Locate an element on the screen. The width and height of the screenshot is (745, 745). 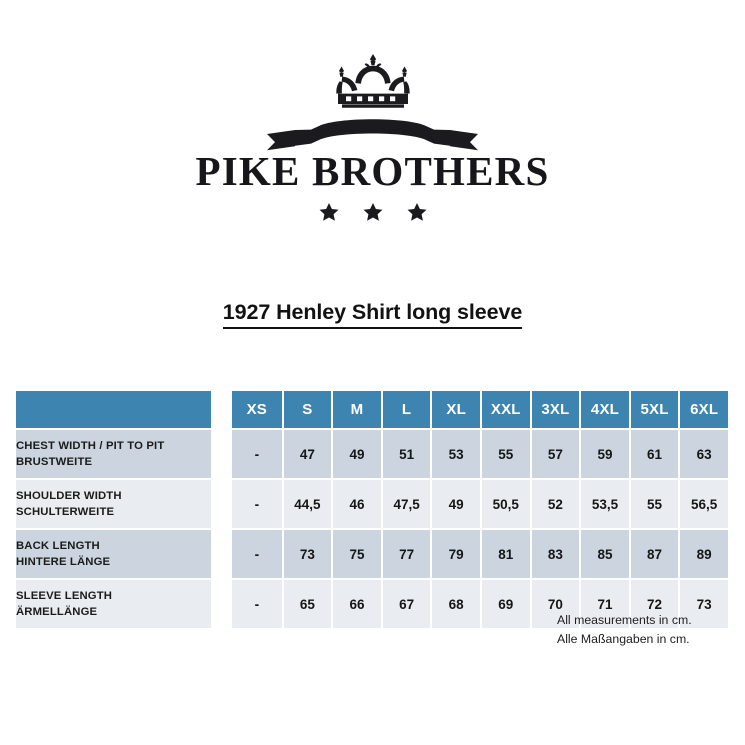
cell-chest-xs: - is located at coordinates (257, 454).